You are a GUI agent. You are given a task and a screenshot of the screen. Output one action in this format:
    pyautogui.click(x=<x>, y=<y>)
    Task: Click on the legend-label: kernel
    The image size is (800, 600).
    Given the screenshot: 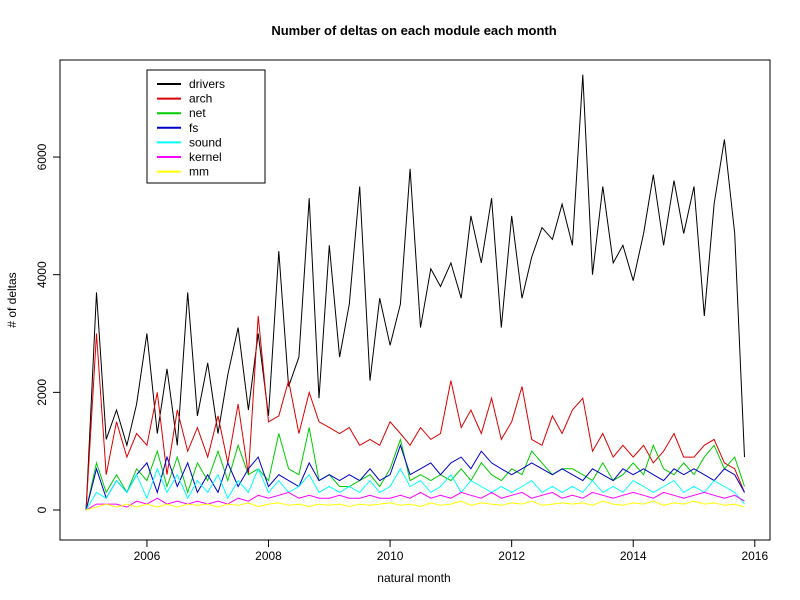 What is the action you would take?
    pyautogui.click(x=205, y=157)
    